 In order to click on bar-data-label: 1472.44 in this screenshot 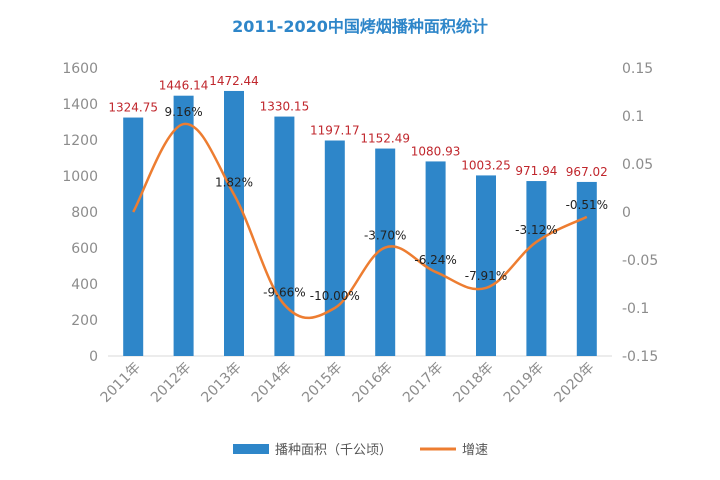, I will do `click(234, 81)`.